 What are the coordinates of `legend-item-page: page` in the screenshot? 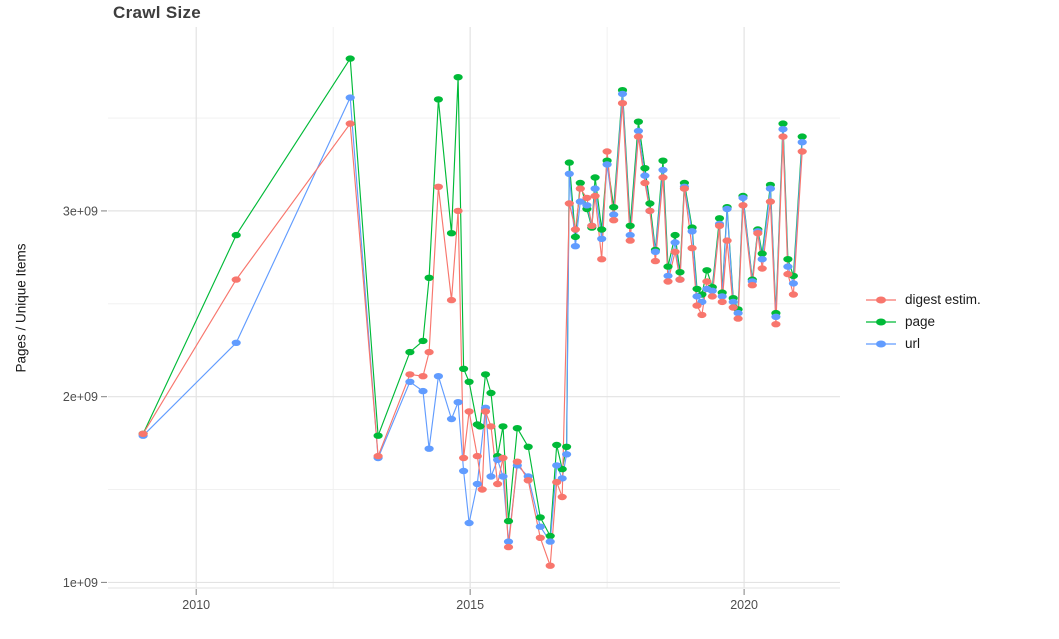 It's located at (923, 321).